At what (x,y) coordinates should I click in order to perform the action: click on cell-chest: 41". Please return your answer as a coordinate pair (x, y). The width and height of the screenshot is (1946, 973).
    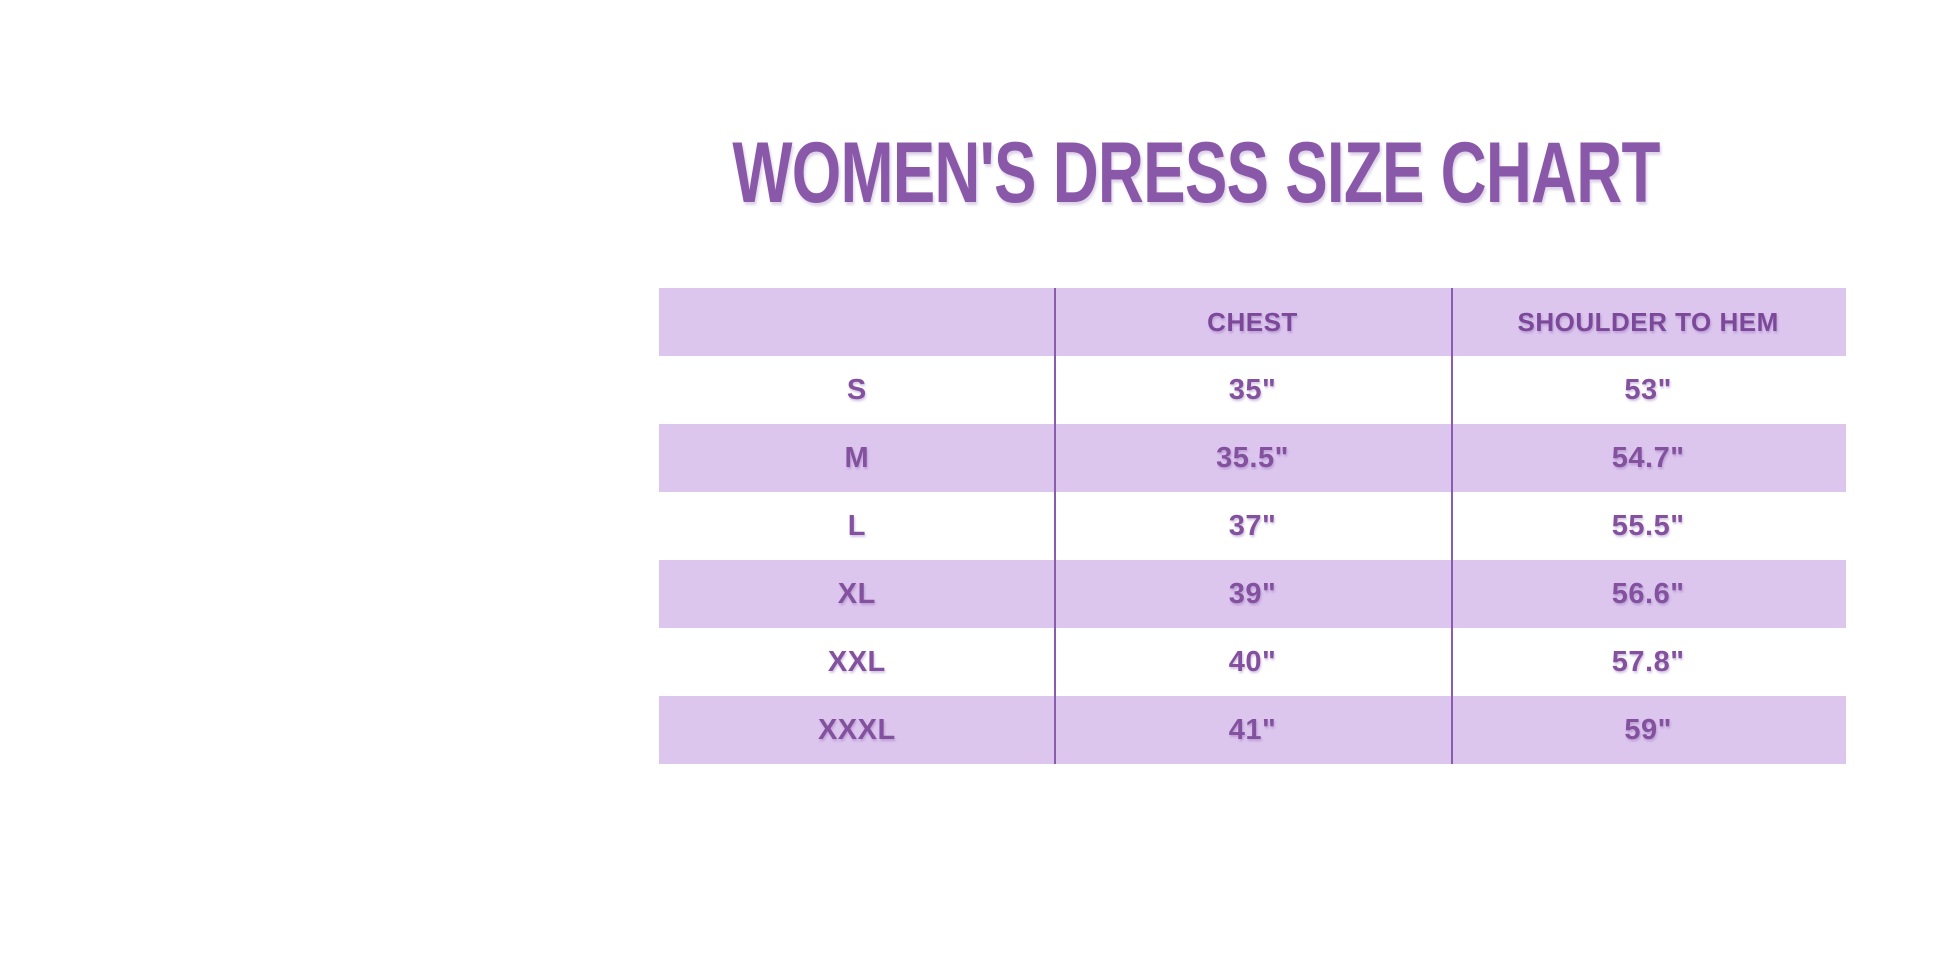
    Looking at the image, I should click on (1252, 729).